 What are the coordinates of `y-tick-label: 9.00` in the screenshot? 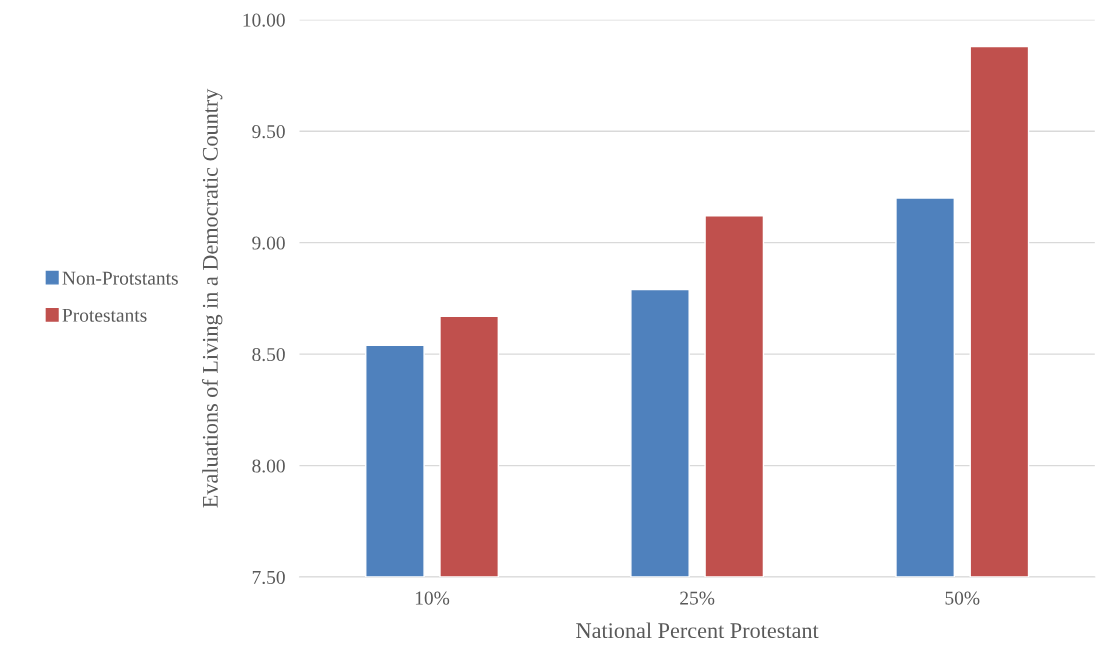 It's located at (268, 243).